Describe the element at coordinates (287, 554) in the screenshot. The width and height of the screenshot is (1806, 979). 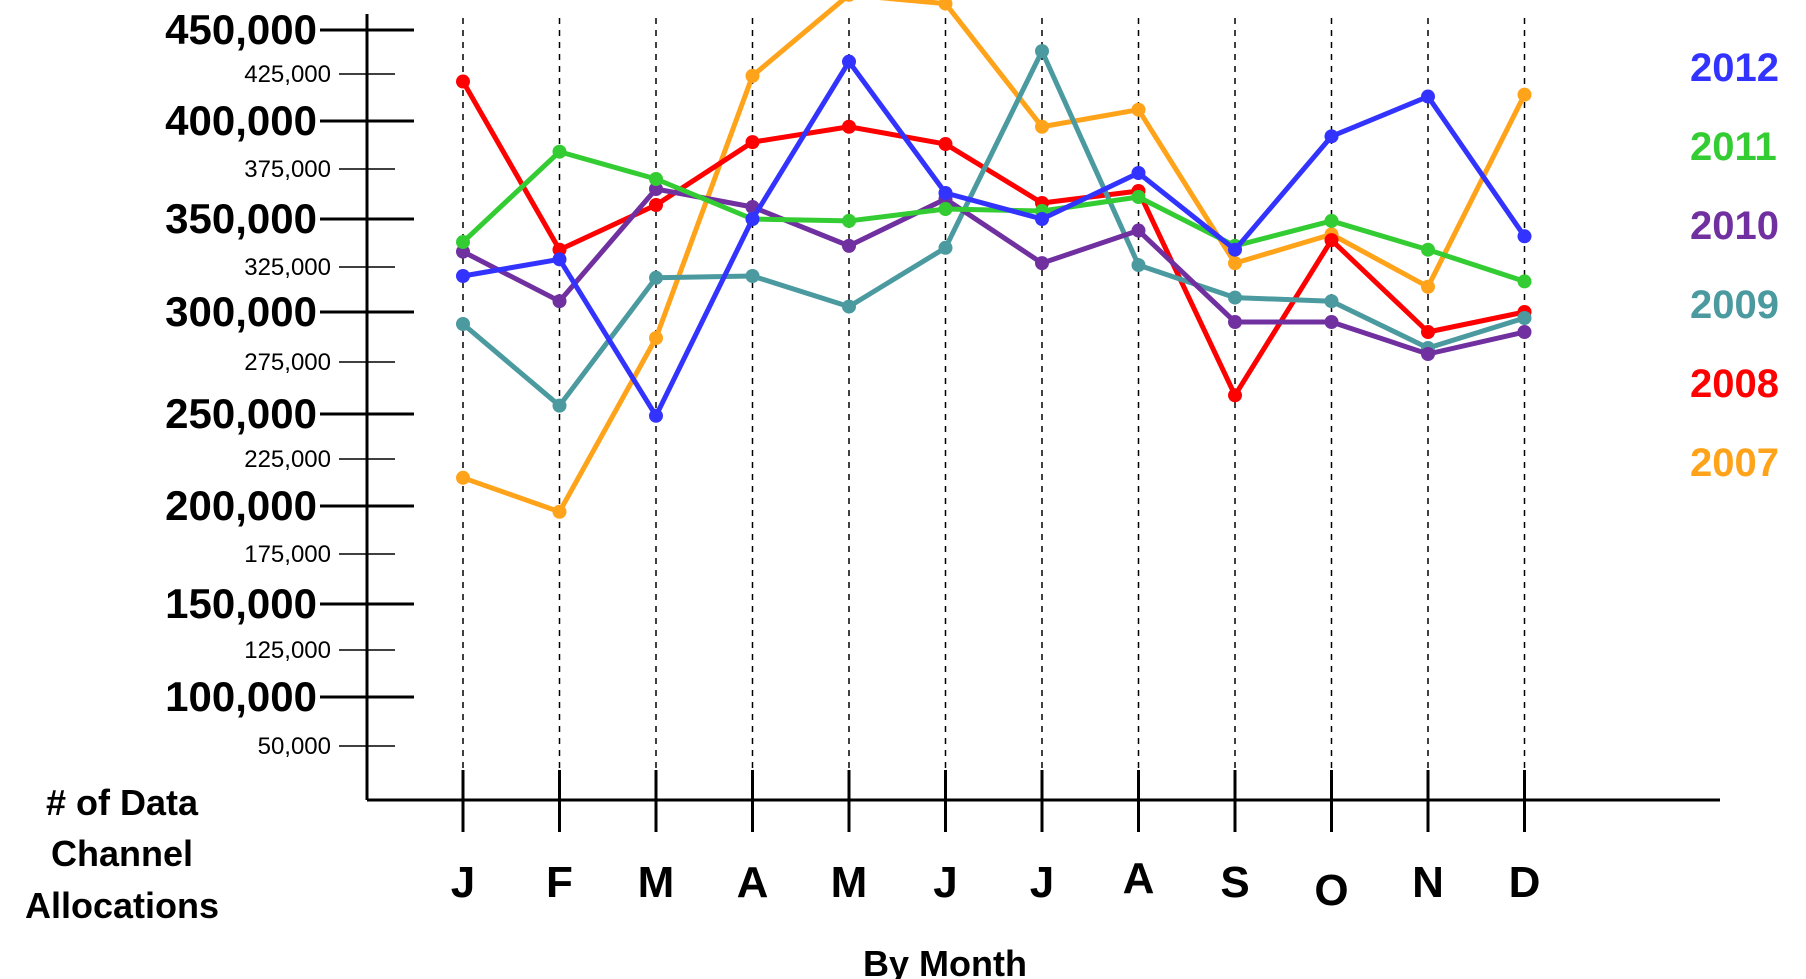
I see `y-tick-label: 175,000` at that location.